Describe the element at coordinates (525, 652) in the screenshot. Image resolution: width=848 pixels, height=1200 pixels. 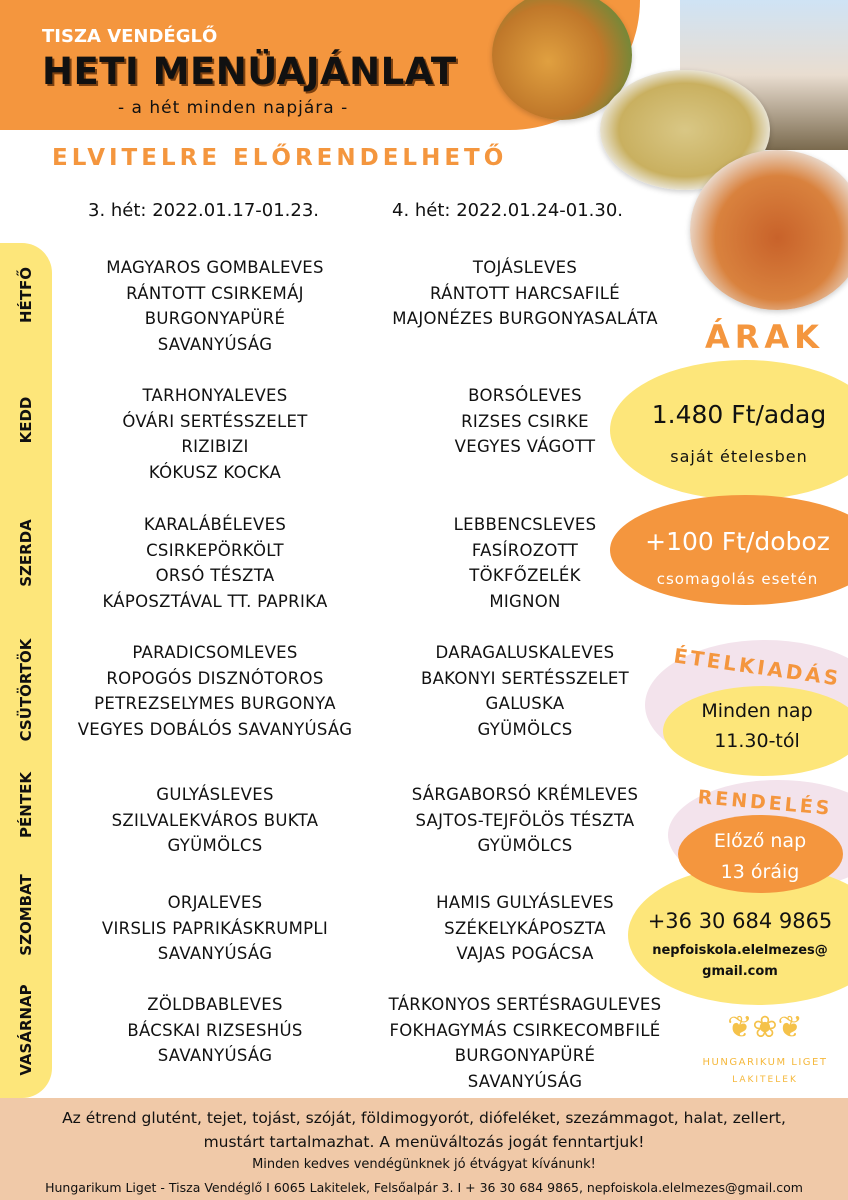
I see `dish-item: DARAGALUSKALEVES` at that location.